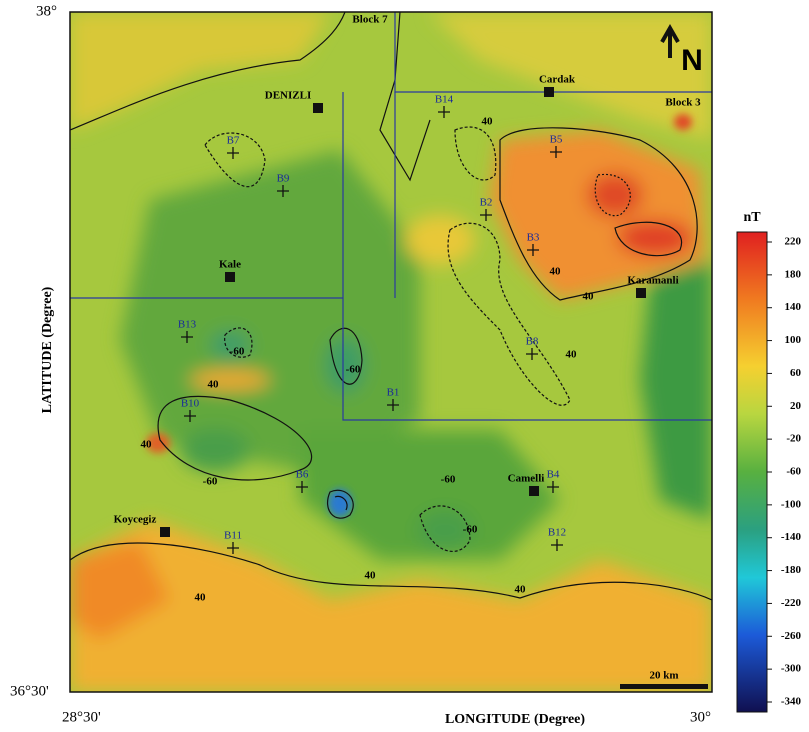 The image size is (809, 732). Describe the element at coordinates (793, 472) in the screenshot. I see `colorbar-tick-label: -60` at that location.